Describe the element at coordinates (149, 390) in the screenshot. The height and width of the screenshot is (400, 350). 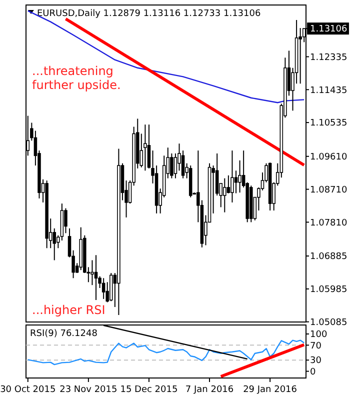
I see `x-tick-label: 15 Dec 2015` at that location.